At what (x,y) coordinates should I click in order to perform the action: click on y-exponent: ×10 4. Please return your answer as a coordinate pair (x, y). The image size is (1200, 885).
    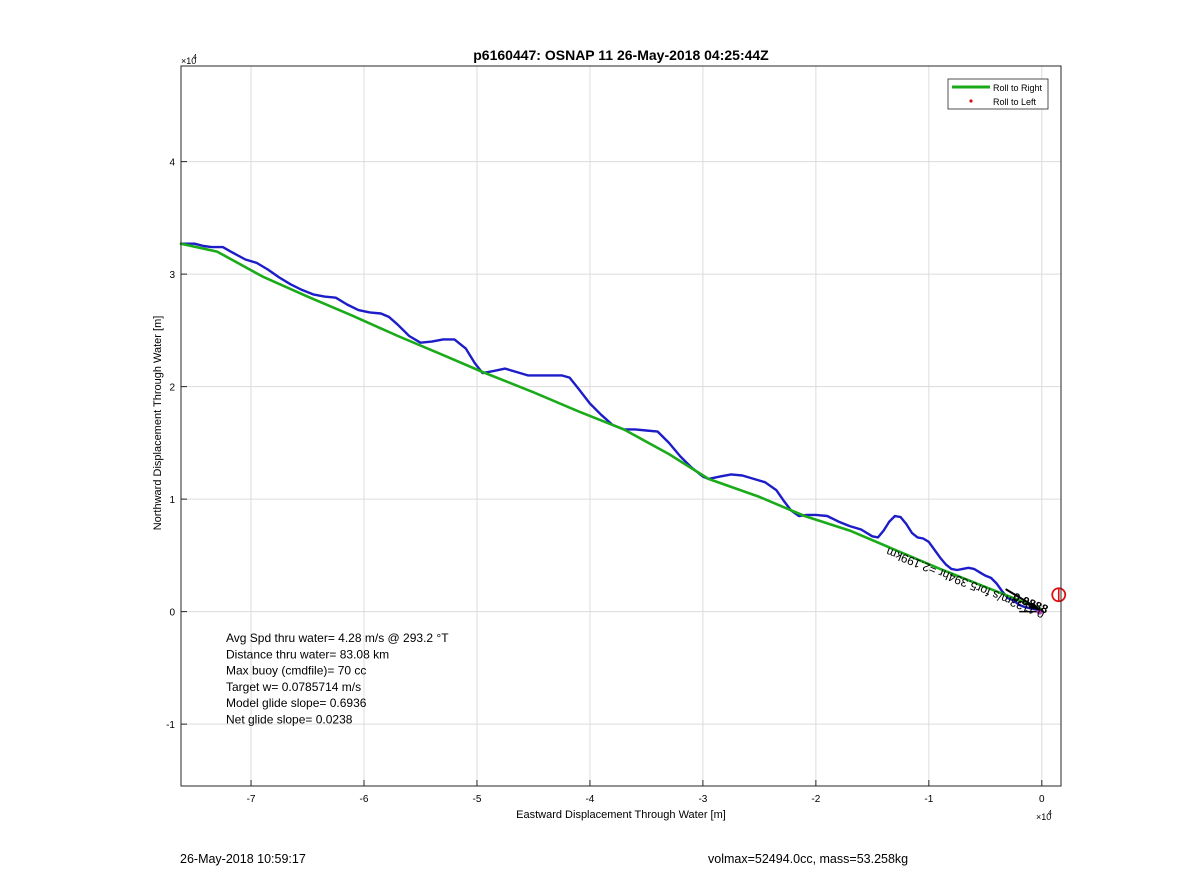
    Looking at the image, I should click on (189, 60).